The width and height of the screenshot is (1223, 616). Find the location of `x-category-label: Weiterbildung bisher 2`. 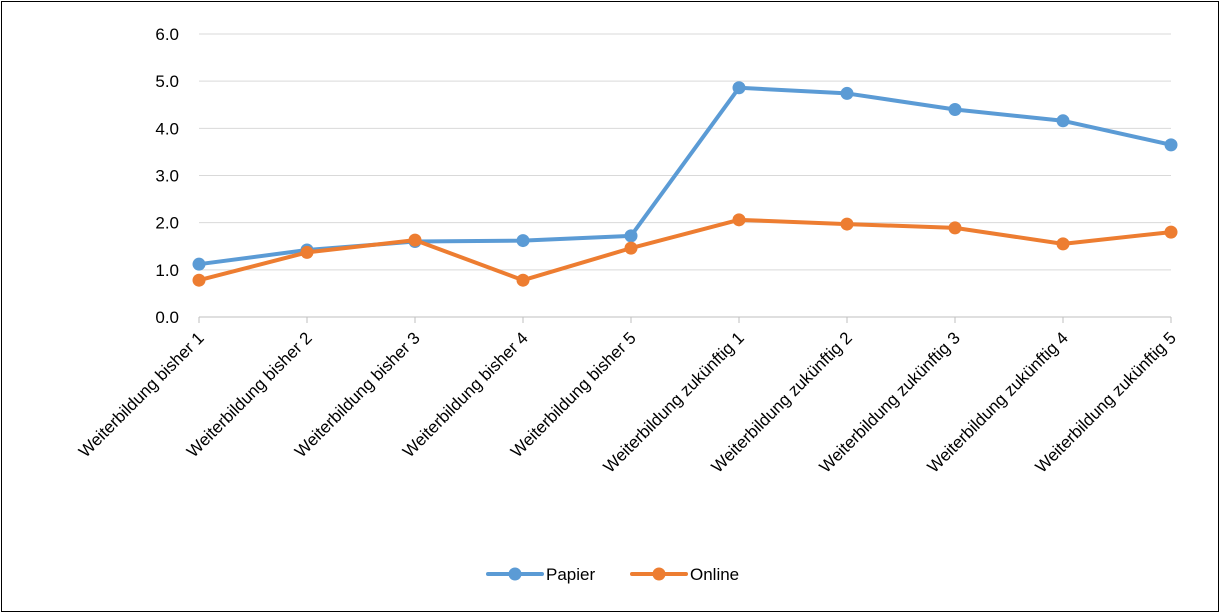

x-category-label: Weiterbildung bisher 2 is located at coordinates (249, 394).